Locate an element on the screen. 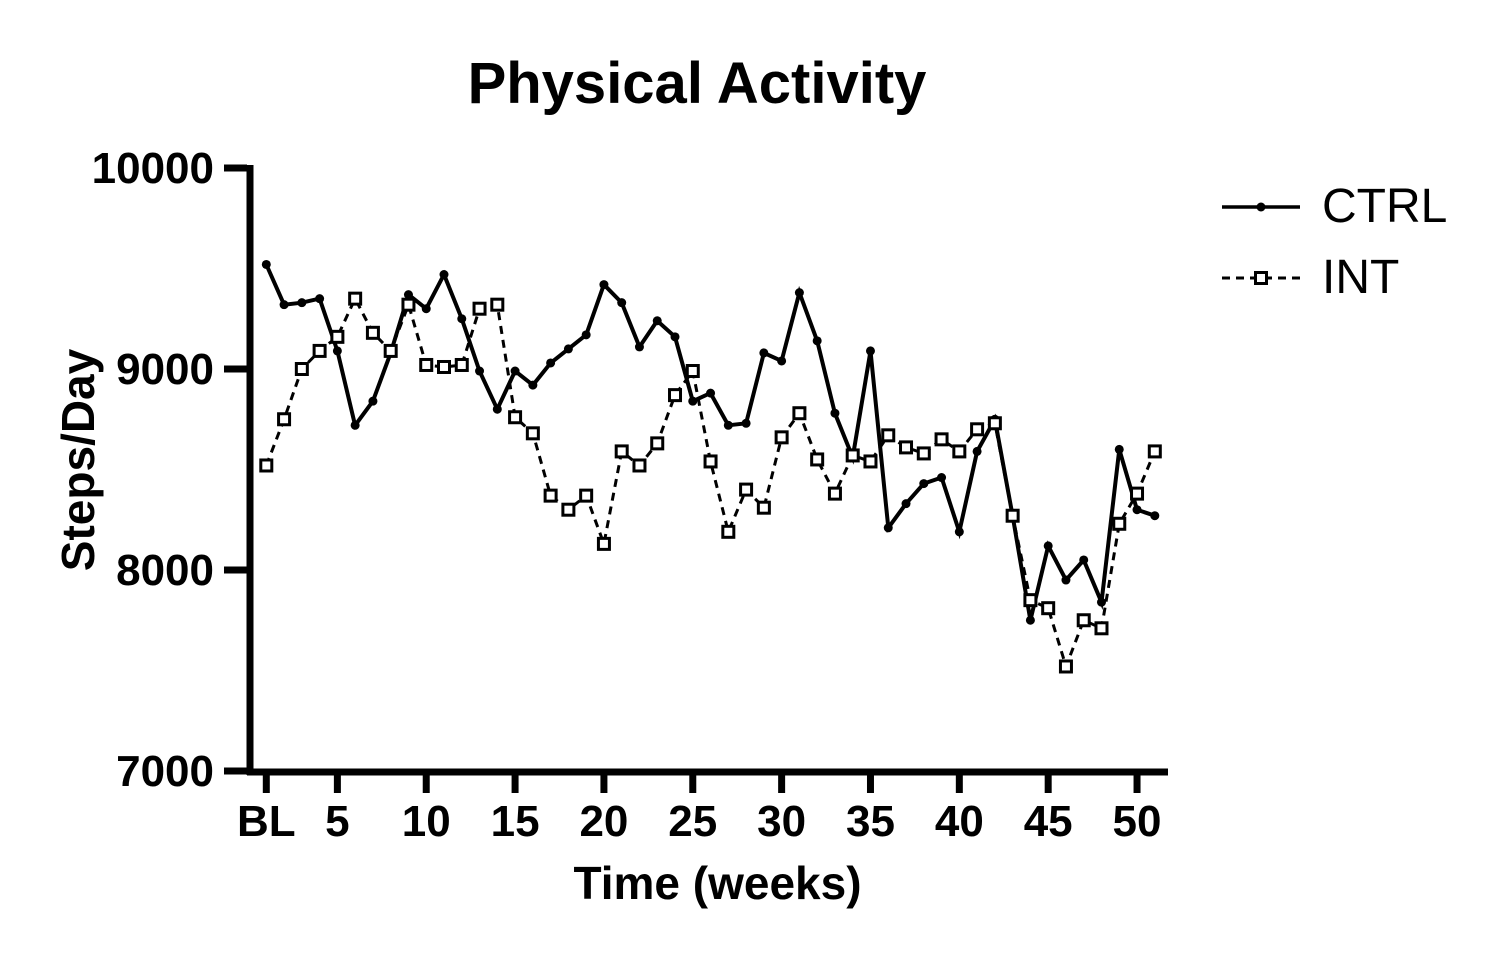 Image resolution: width=1490 pixels, height=956 pixels. x-tick-label: 45 is located at coordinates (1048, 821).